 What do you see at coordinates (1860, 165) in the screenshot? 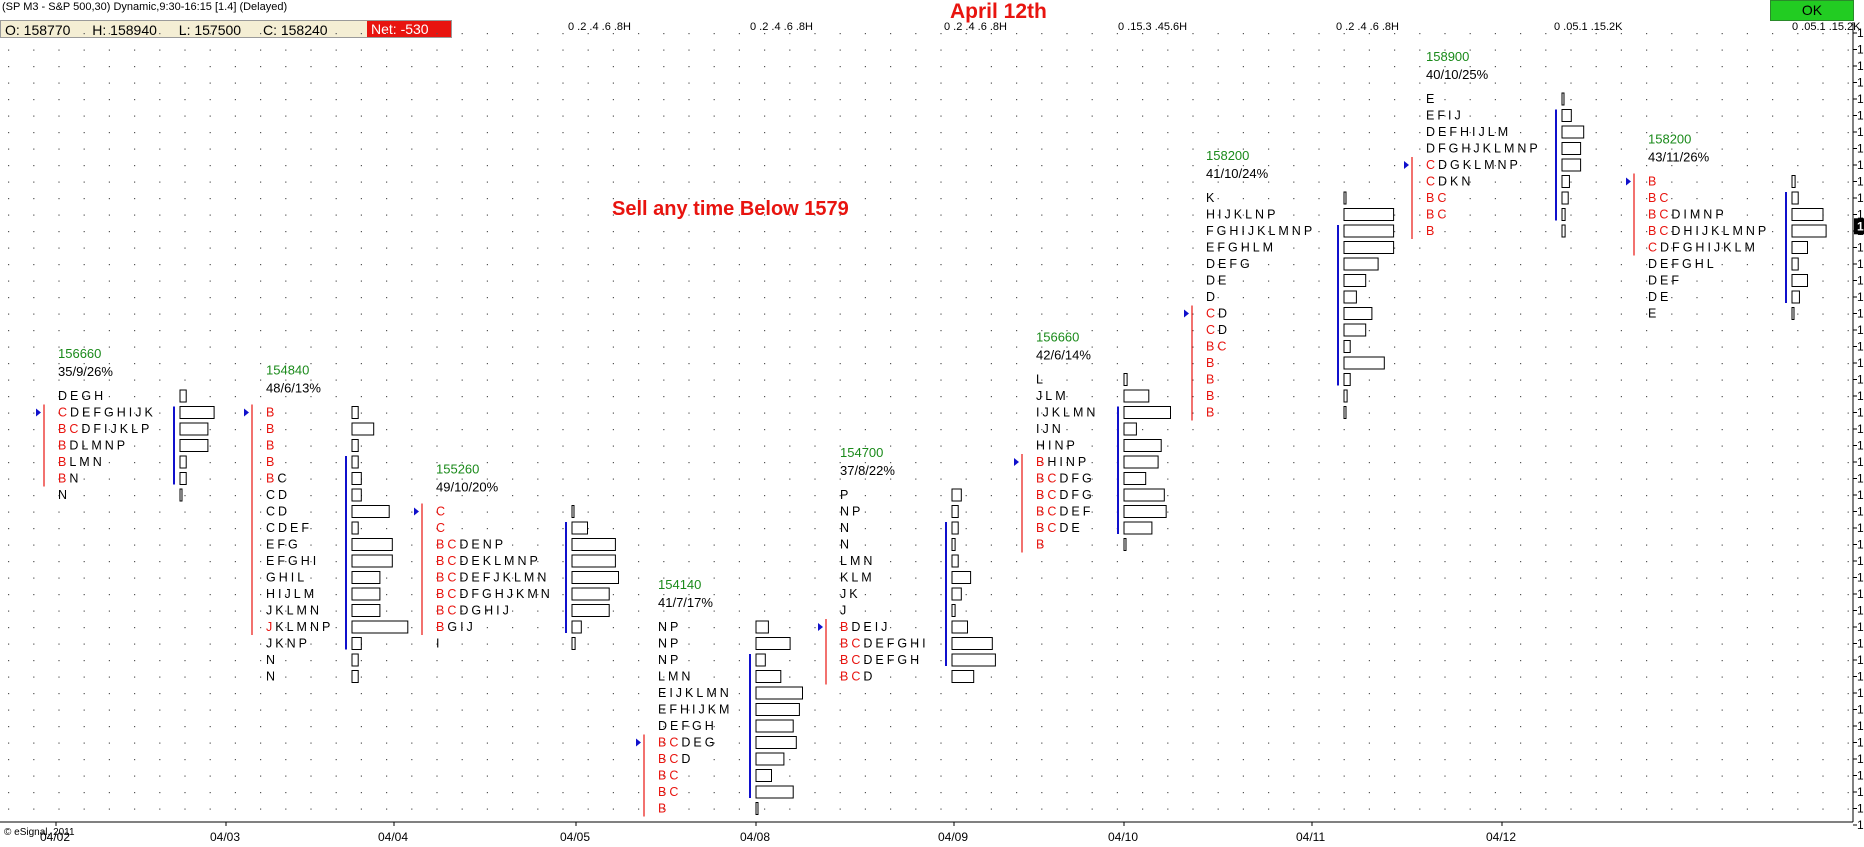
I see `price-tick-label: 158760` at bounding box center [1860, 165].